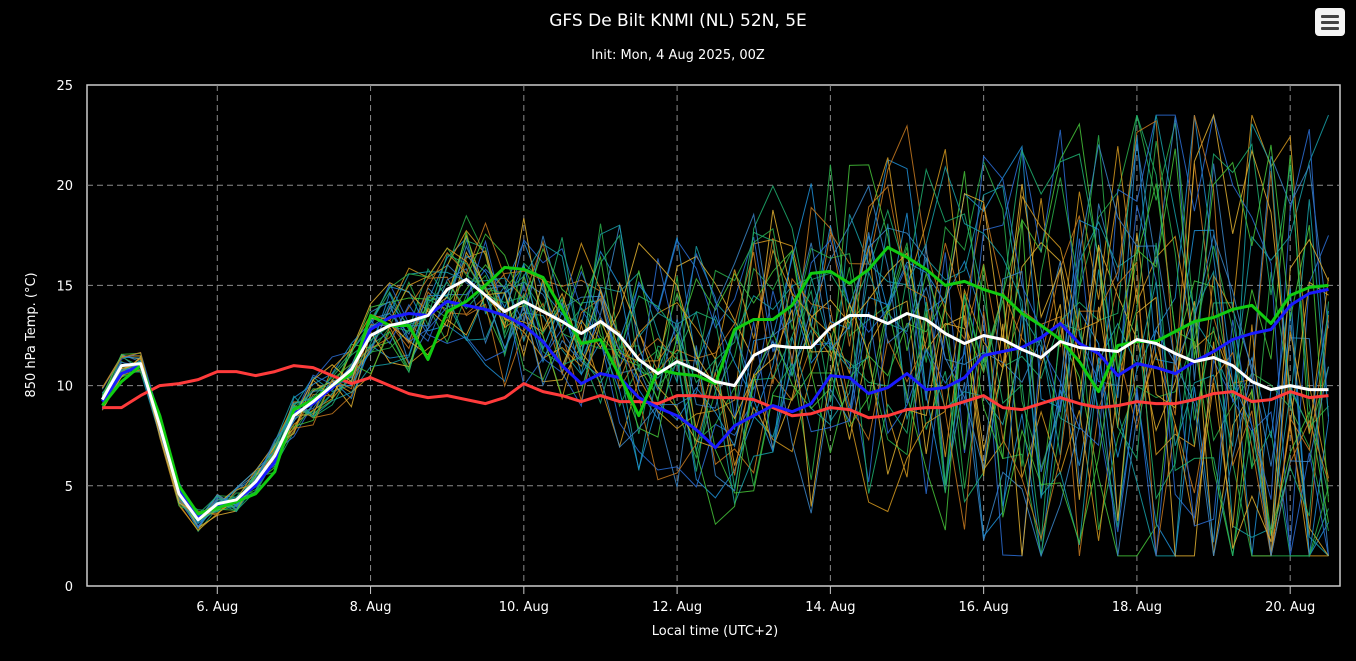  What do you see at coordinates (69, 587) in the screenshot?
I see `y-tick-label: 0` at bounding box center [69, 587].